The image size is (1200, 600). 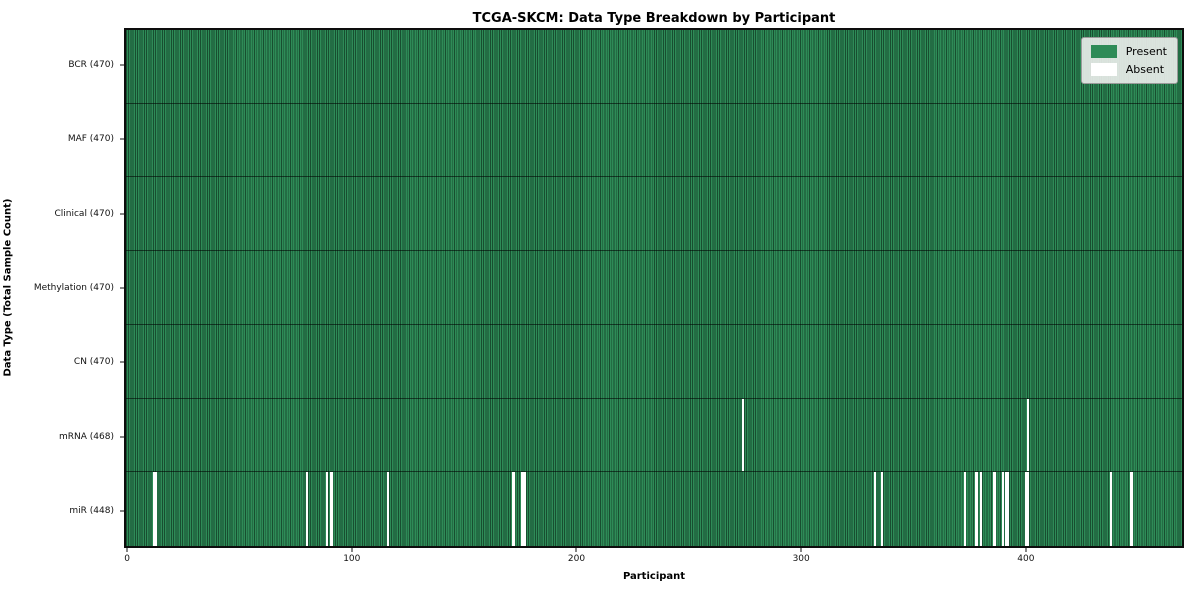 What do you see at coordinates (86, 436) in the screenshot?
I see `ytick-label-mrna: mRNA (468)` at bounding box center [86, 436].